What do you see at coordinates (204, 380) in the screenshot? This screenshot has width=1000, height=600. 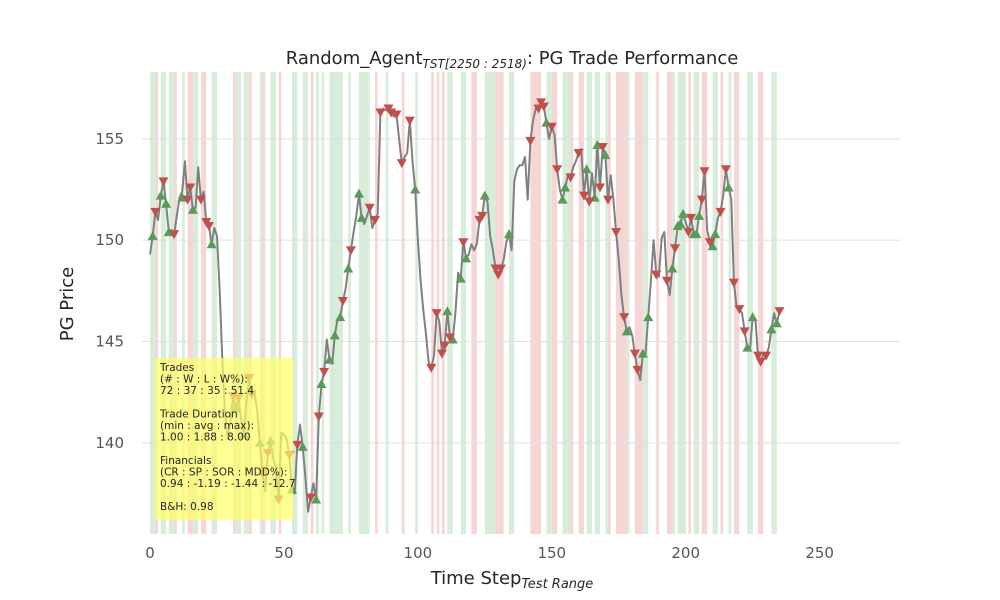 I see `info-box-line: (# : W : L : W%):` at bounding box center [204, 380].